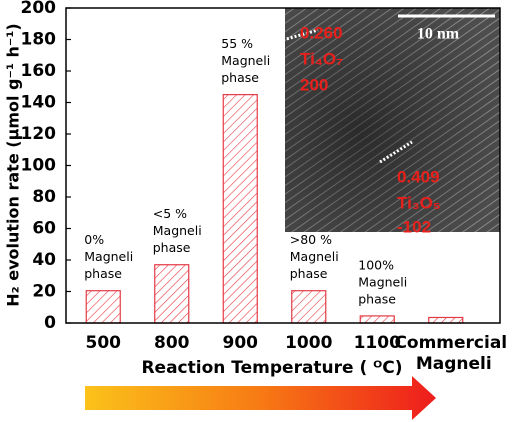 Image resolution: width=520 pixels, height=422 pixels. Describe the element at coordinates (13, 164) in the screenshot. I see `y-axis-label: H₂ evolution rate (μmol g⁻¹ h⁻¹)` at that location.